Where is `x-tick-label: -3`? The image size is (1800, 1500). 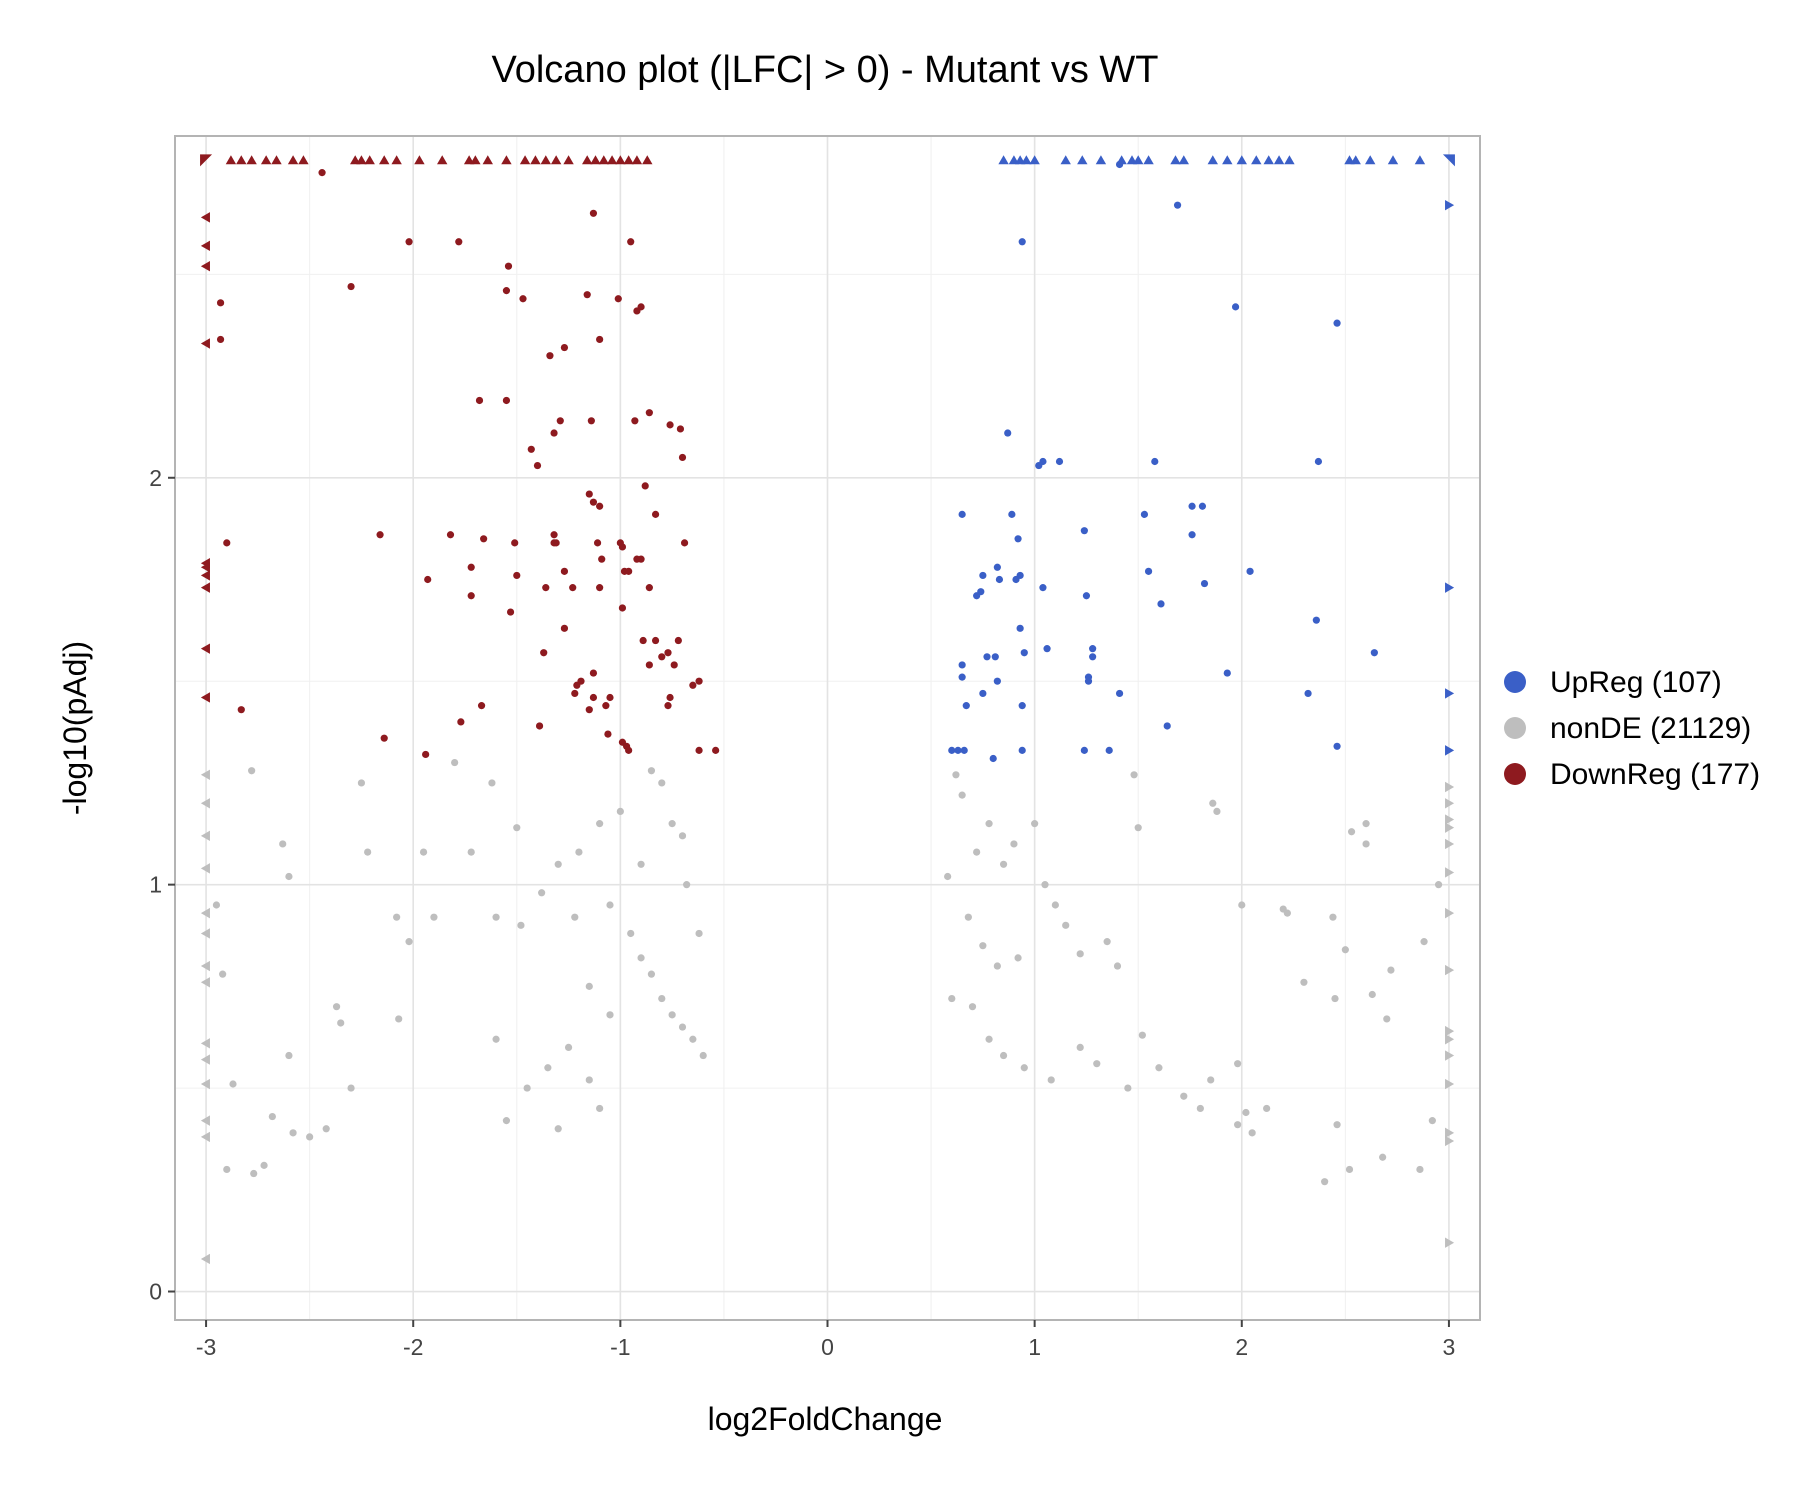 x-tick-label: -3 is located at coordinates (206, 1347).